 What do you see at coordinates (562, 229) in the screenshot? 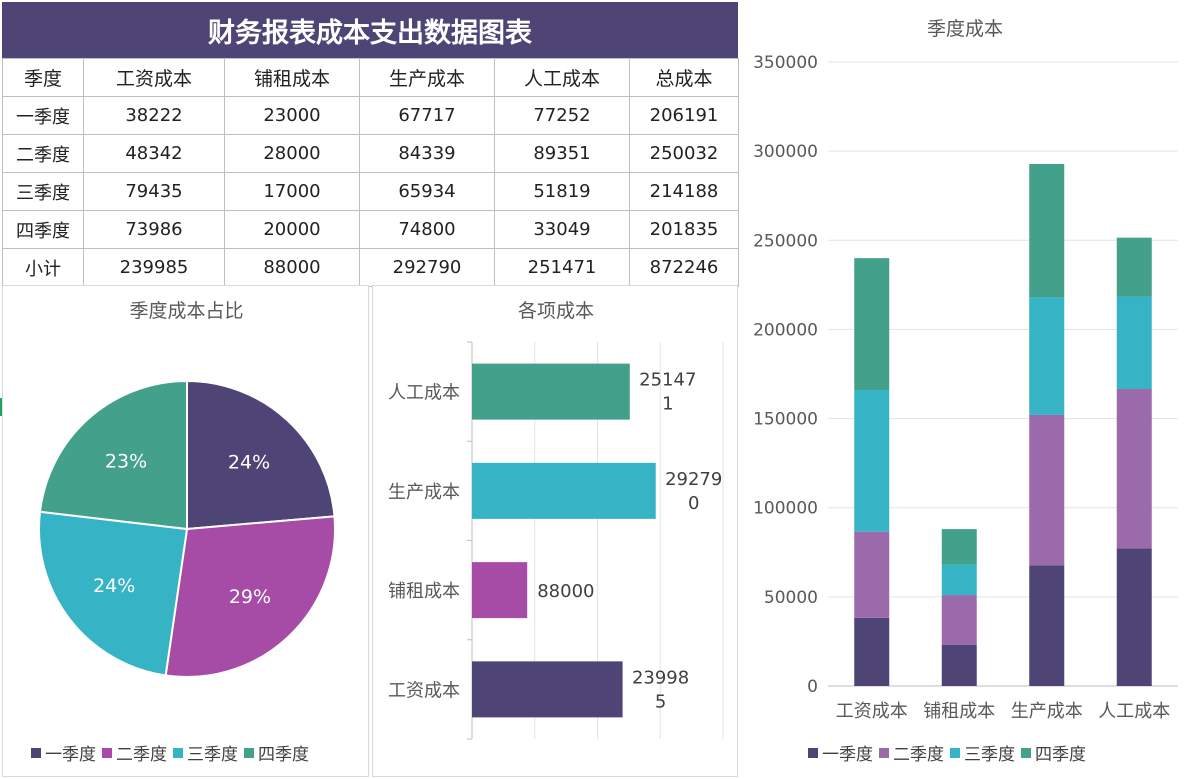
I see `table-cell: 33049` at bounding box center [562, 229].